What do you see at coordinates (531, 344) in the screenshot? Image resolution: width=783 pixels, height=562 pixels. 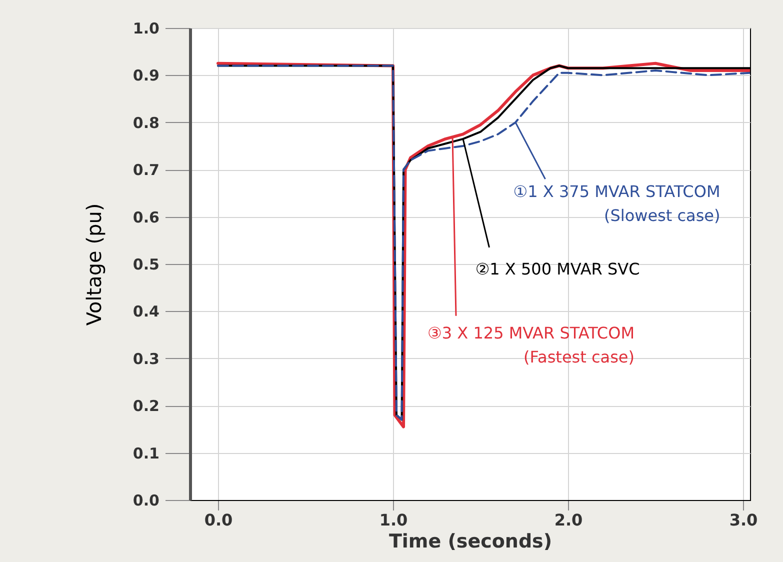 I see `annotation: ③3 X 125 MVAR STATCOM (Fastest case)` at bounding box center [531, 344].